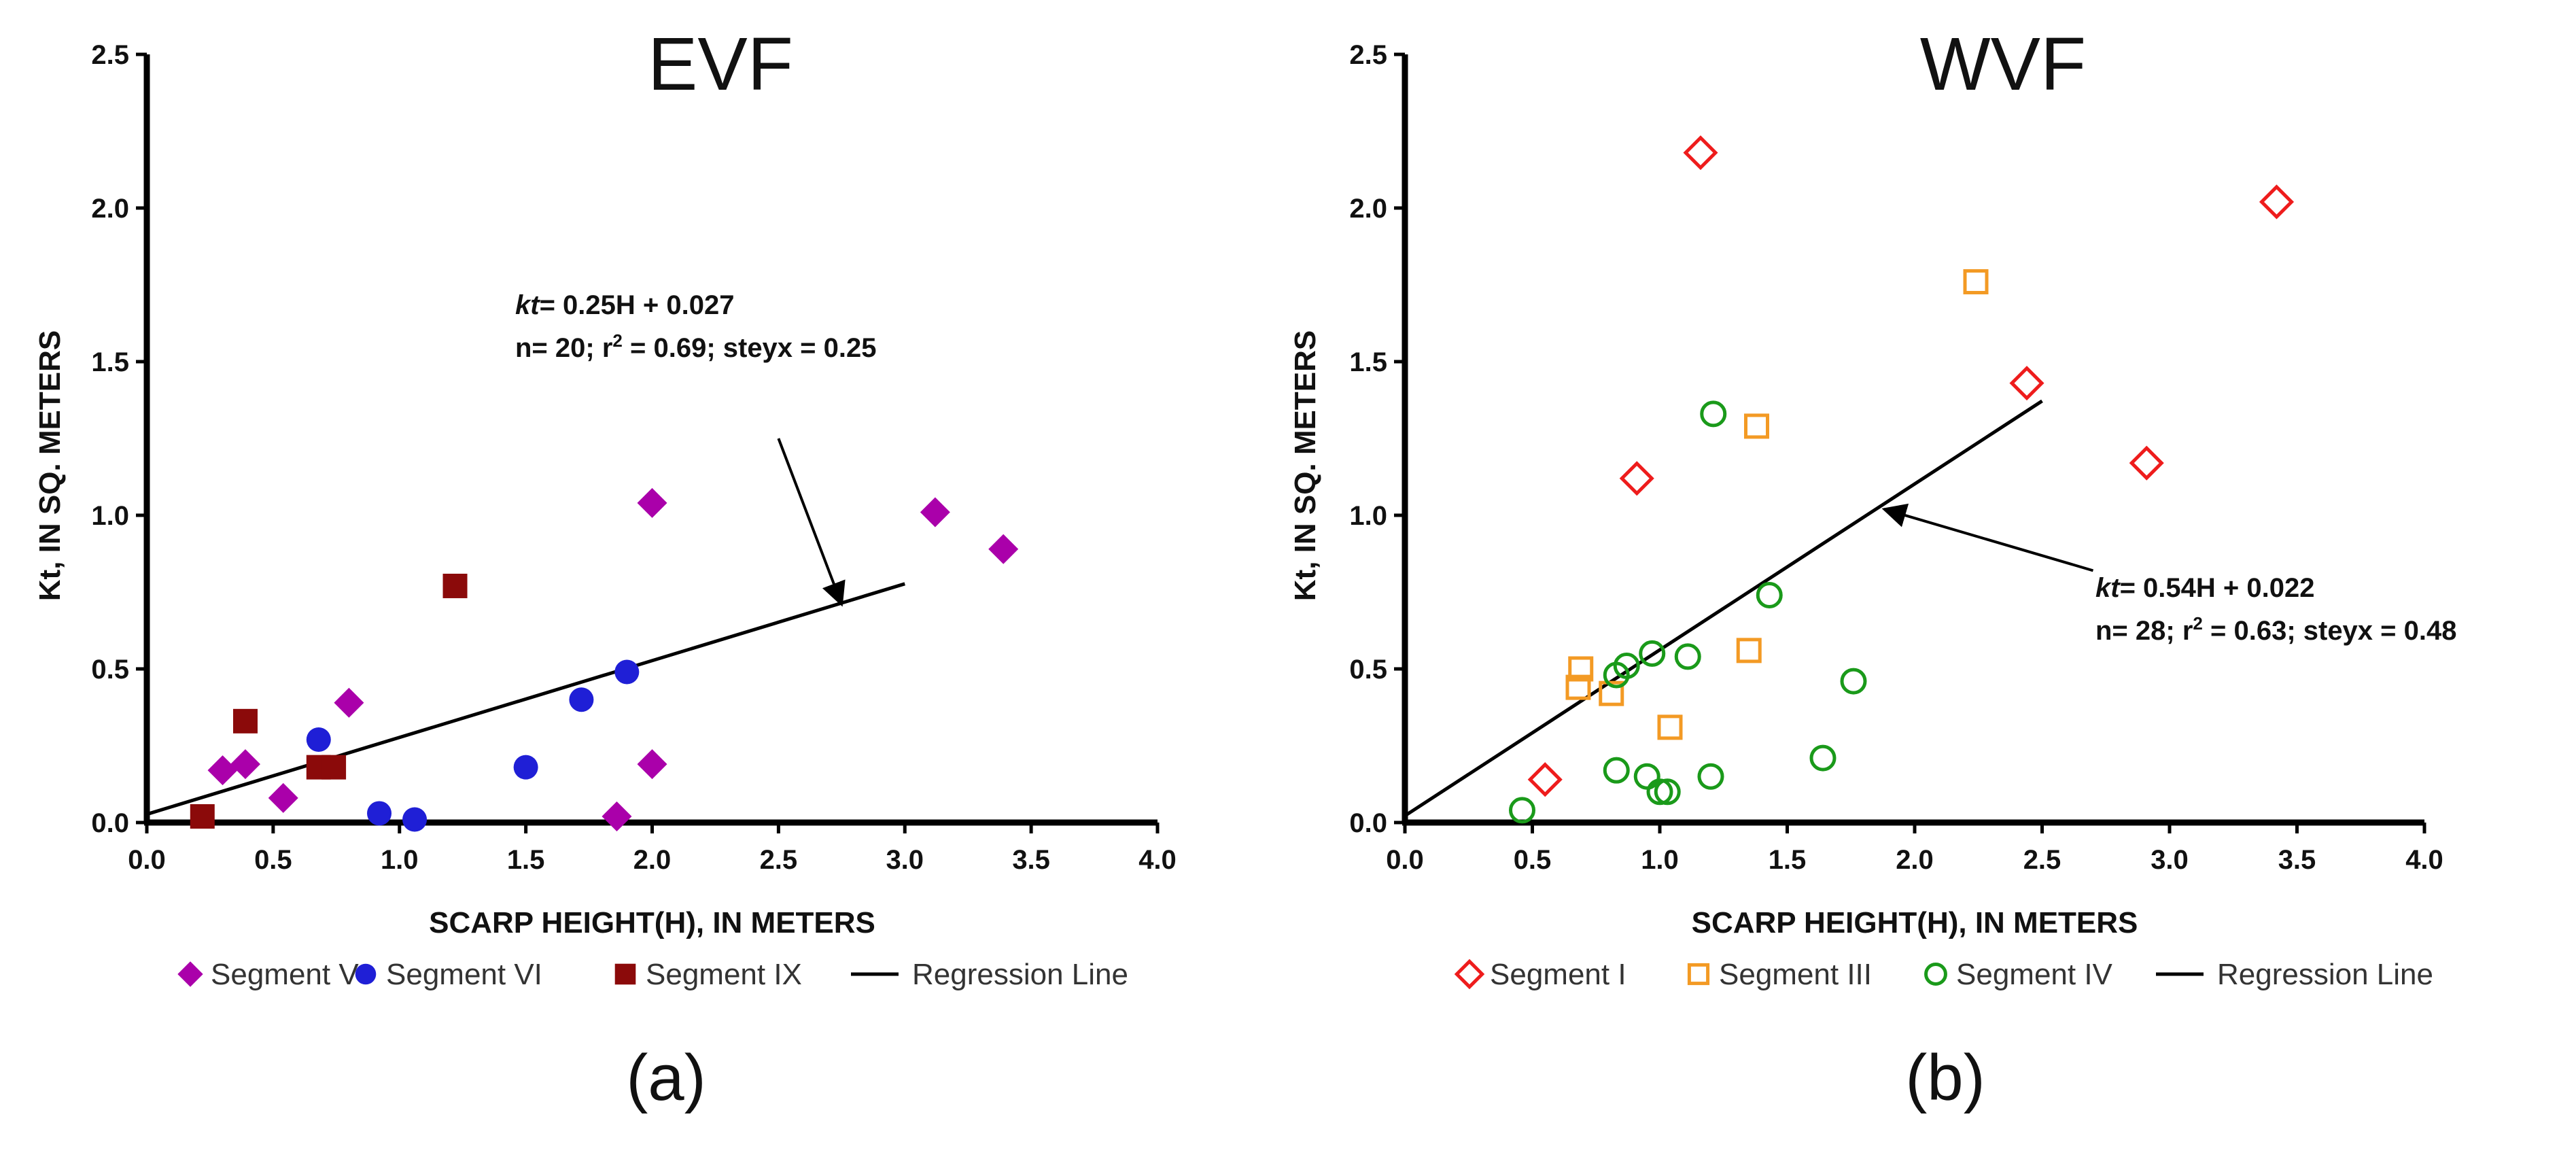 This screenshot has height=1157, width=2576. I want to click on chart-title: WVF, so click(2003, 64).